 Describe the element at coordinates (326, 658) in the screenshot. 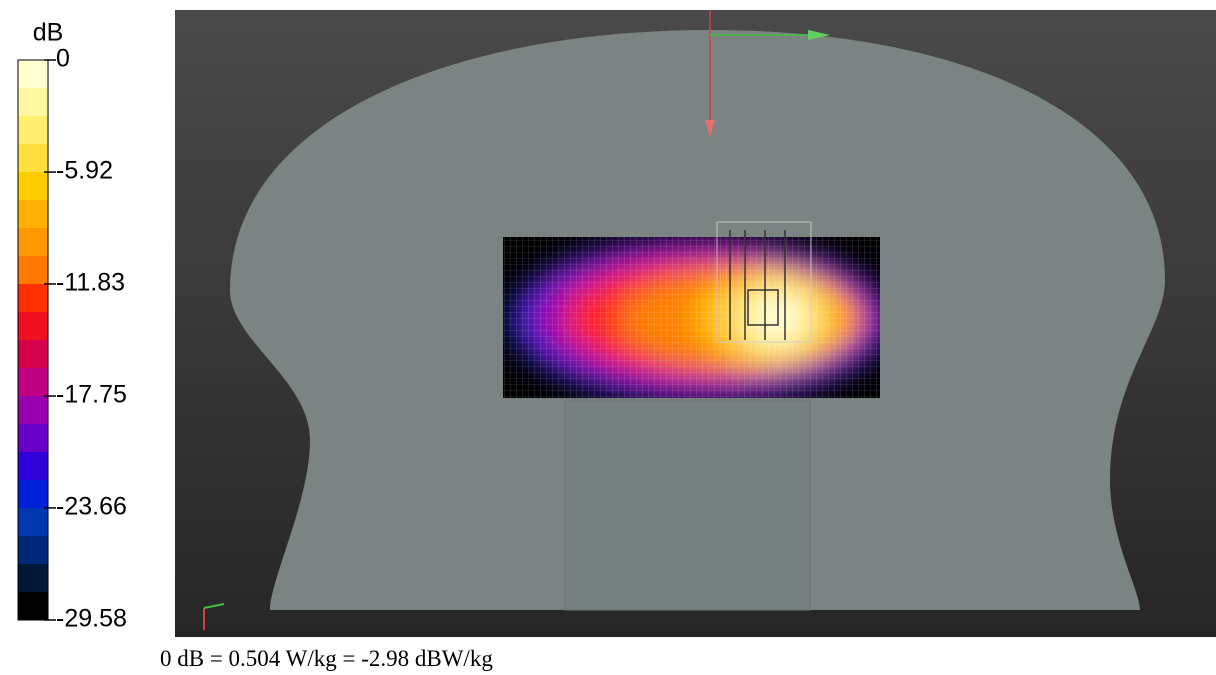

I see `caption: 0 dB = 0.504 W/kg = -2.98 dBW/kg` at that location.